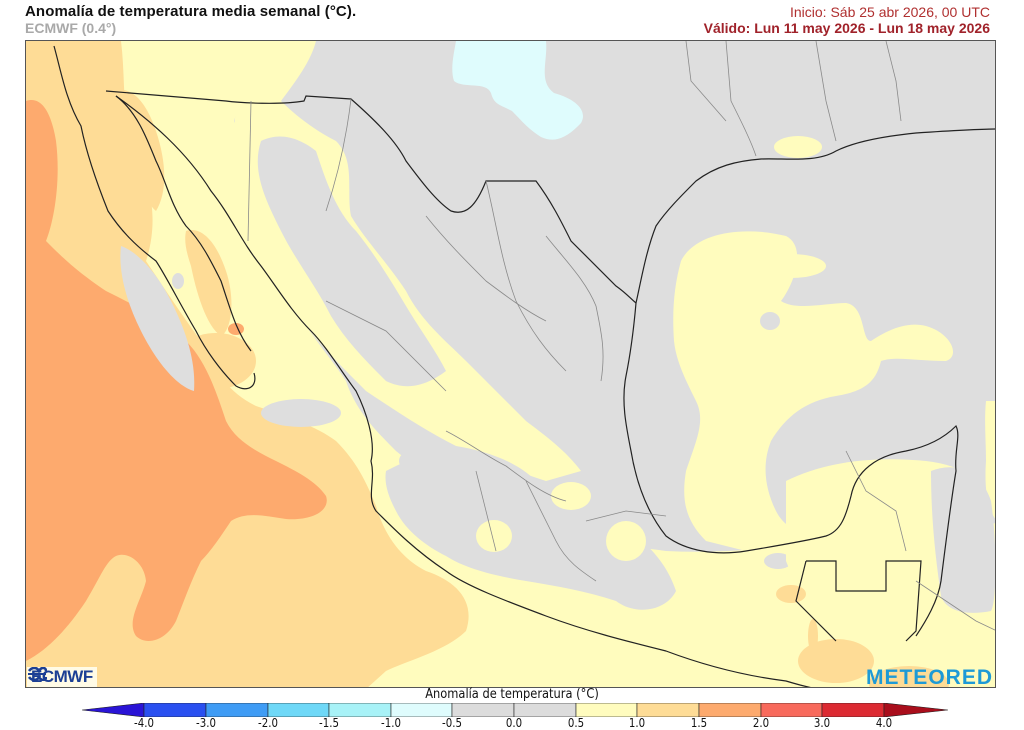 The image size is (1024, 730). I want to click on ecmwf-logo: ECMWF, so click(62, 677).